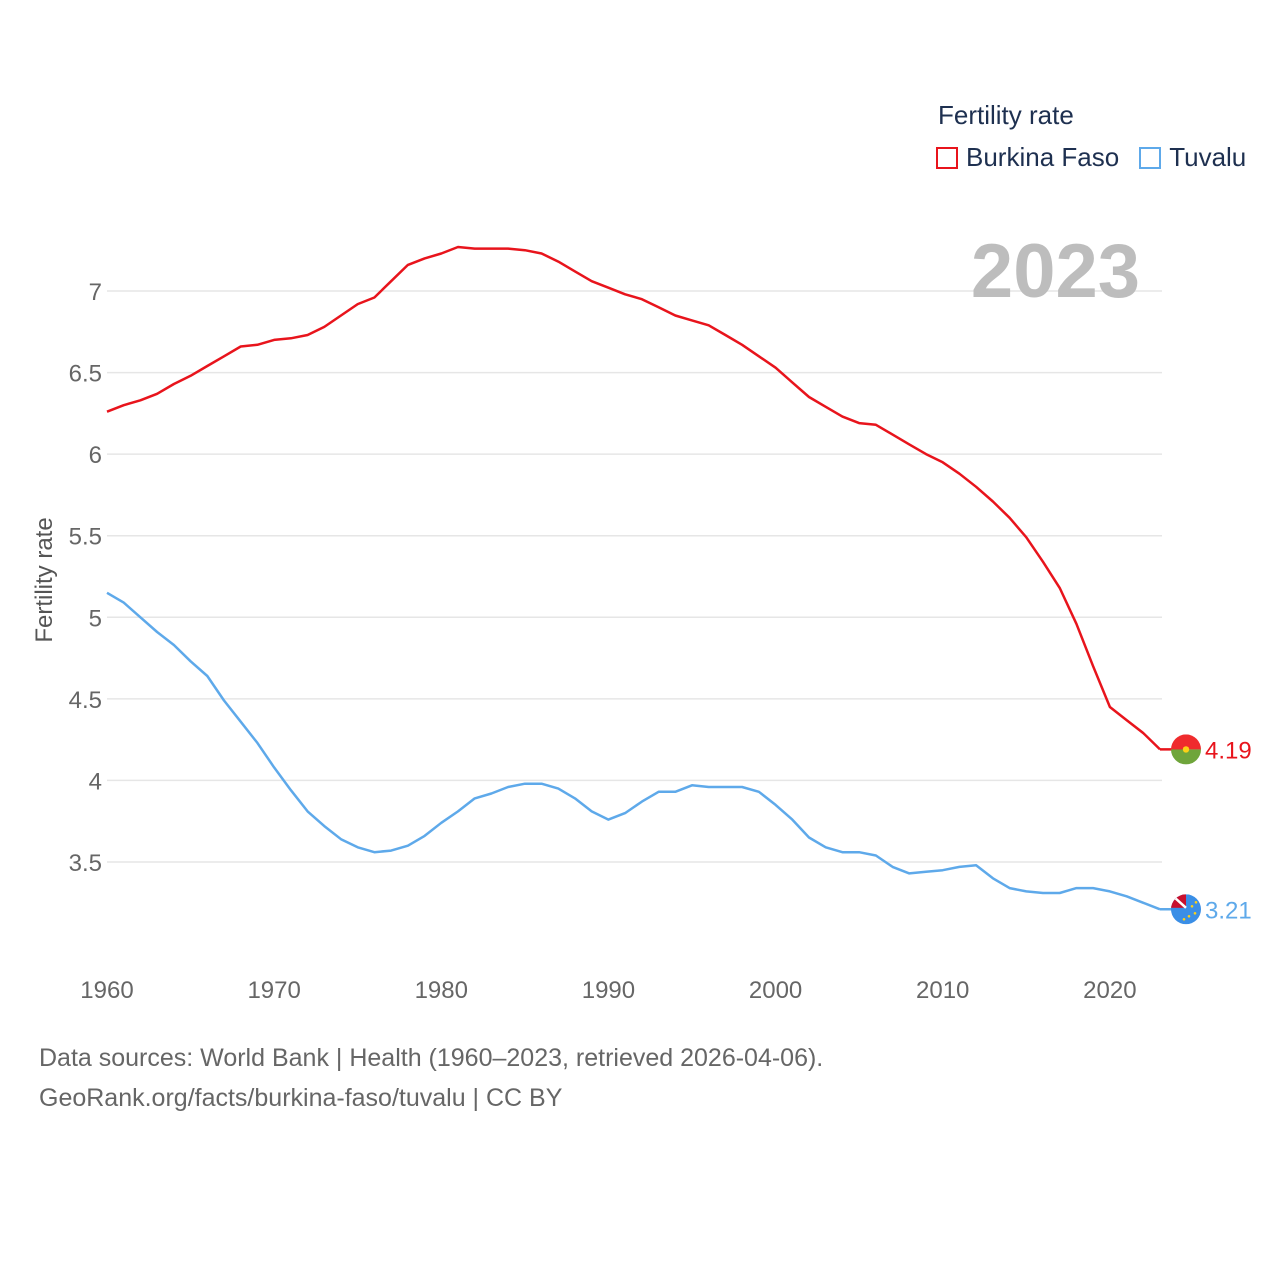  Describe the element at coordinates (85, 537) in the screenshot. I see `y-tick-label: 5.5` at that location.